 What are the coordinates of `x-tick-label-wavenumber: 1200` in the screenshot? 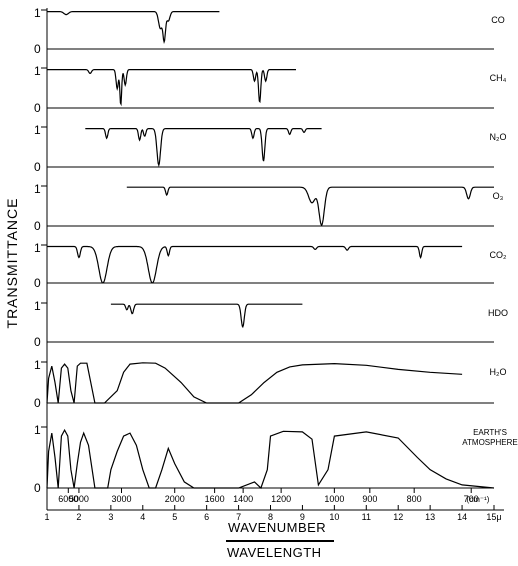 It's located at (281, 499).